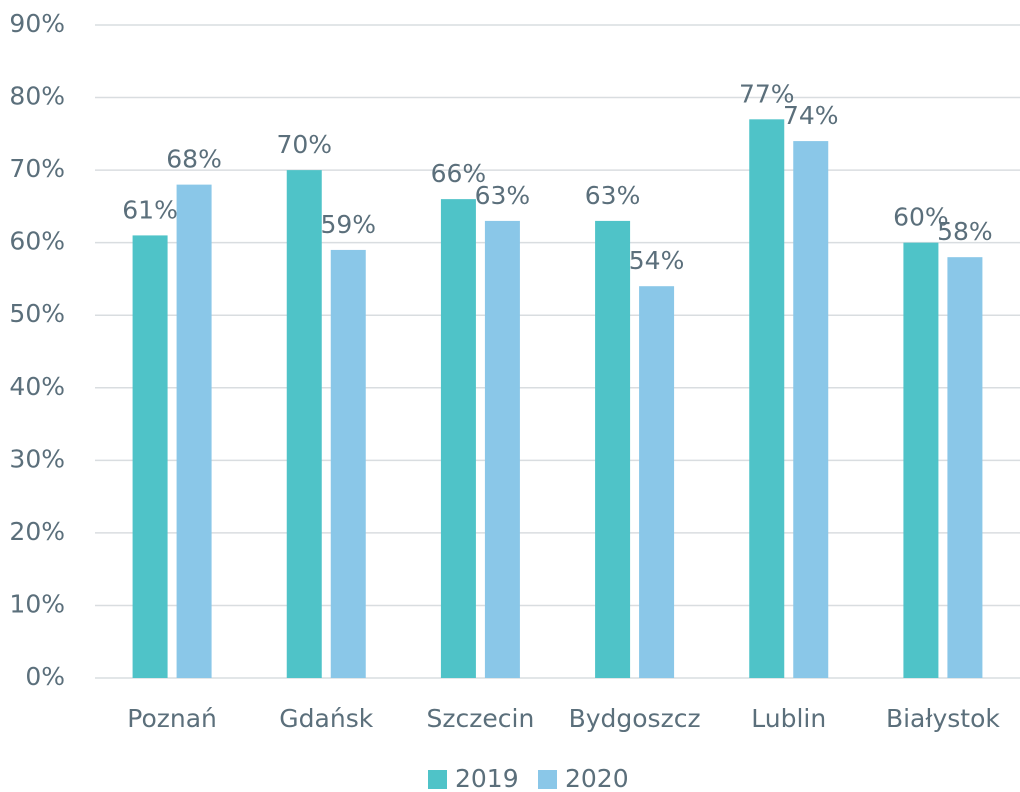  I want to click on data-label: 68%, so click(194, 159).